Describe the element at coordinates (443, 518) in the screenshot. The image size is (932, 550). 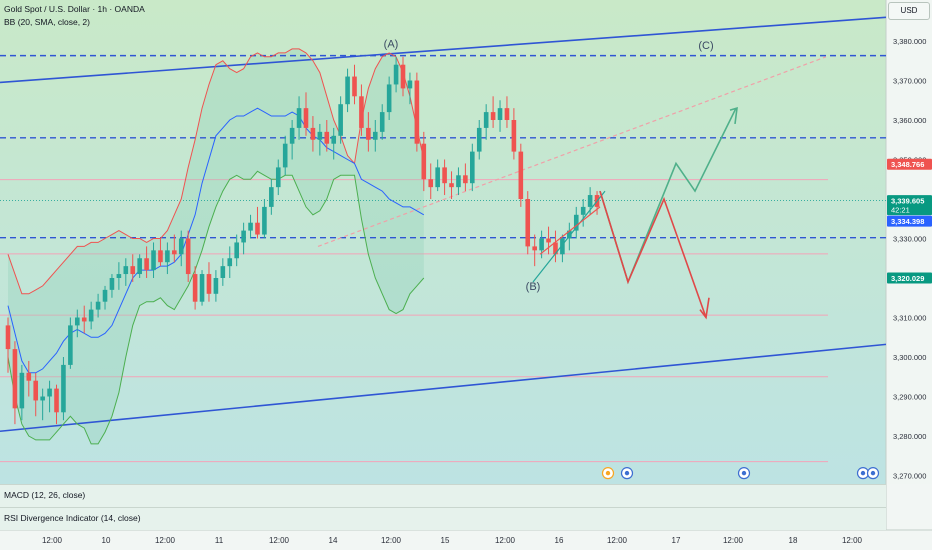
I see `rsi-pane: RSI Divergence Indicator (14, close)` at that location.